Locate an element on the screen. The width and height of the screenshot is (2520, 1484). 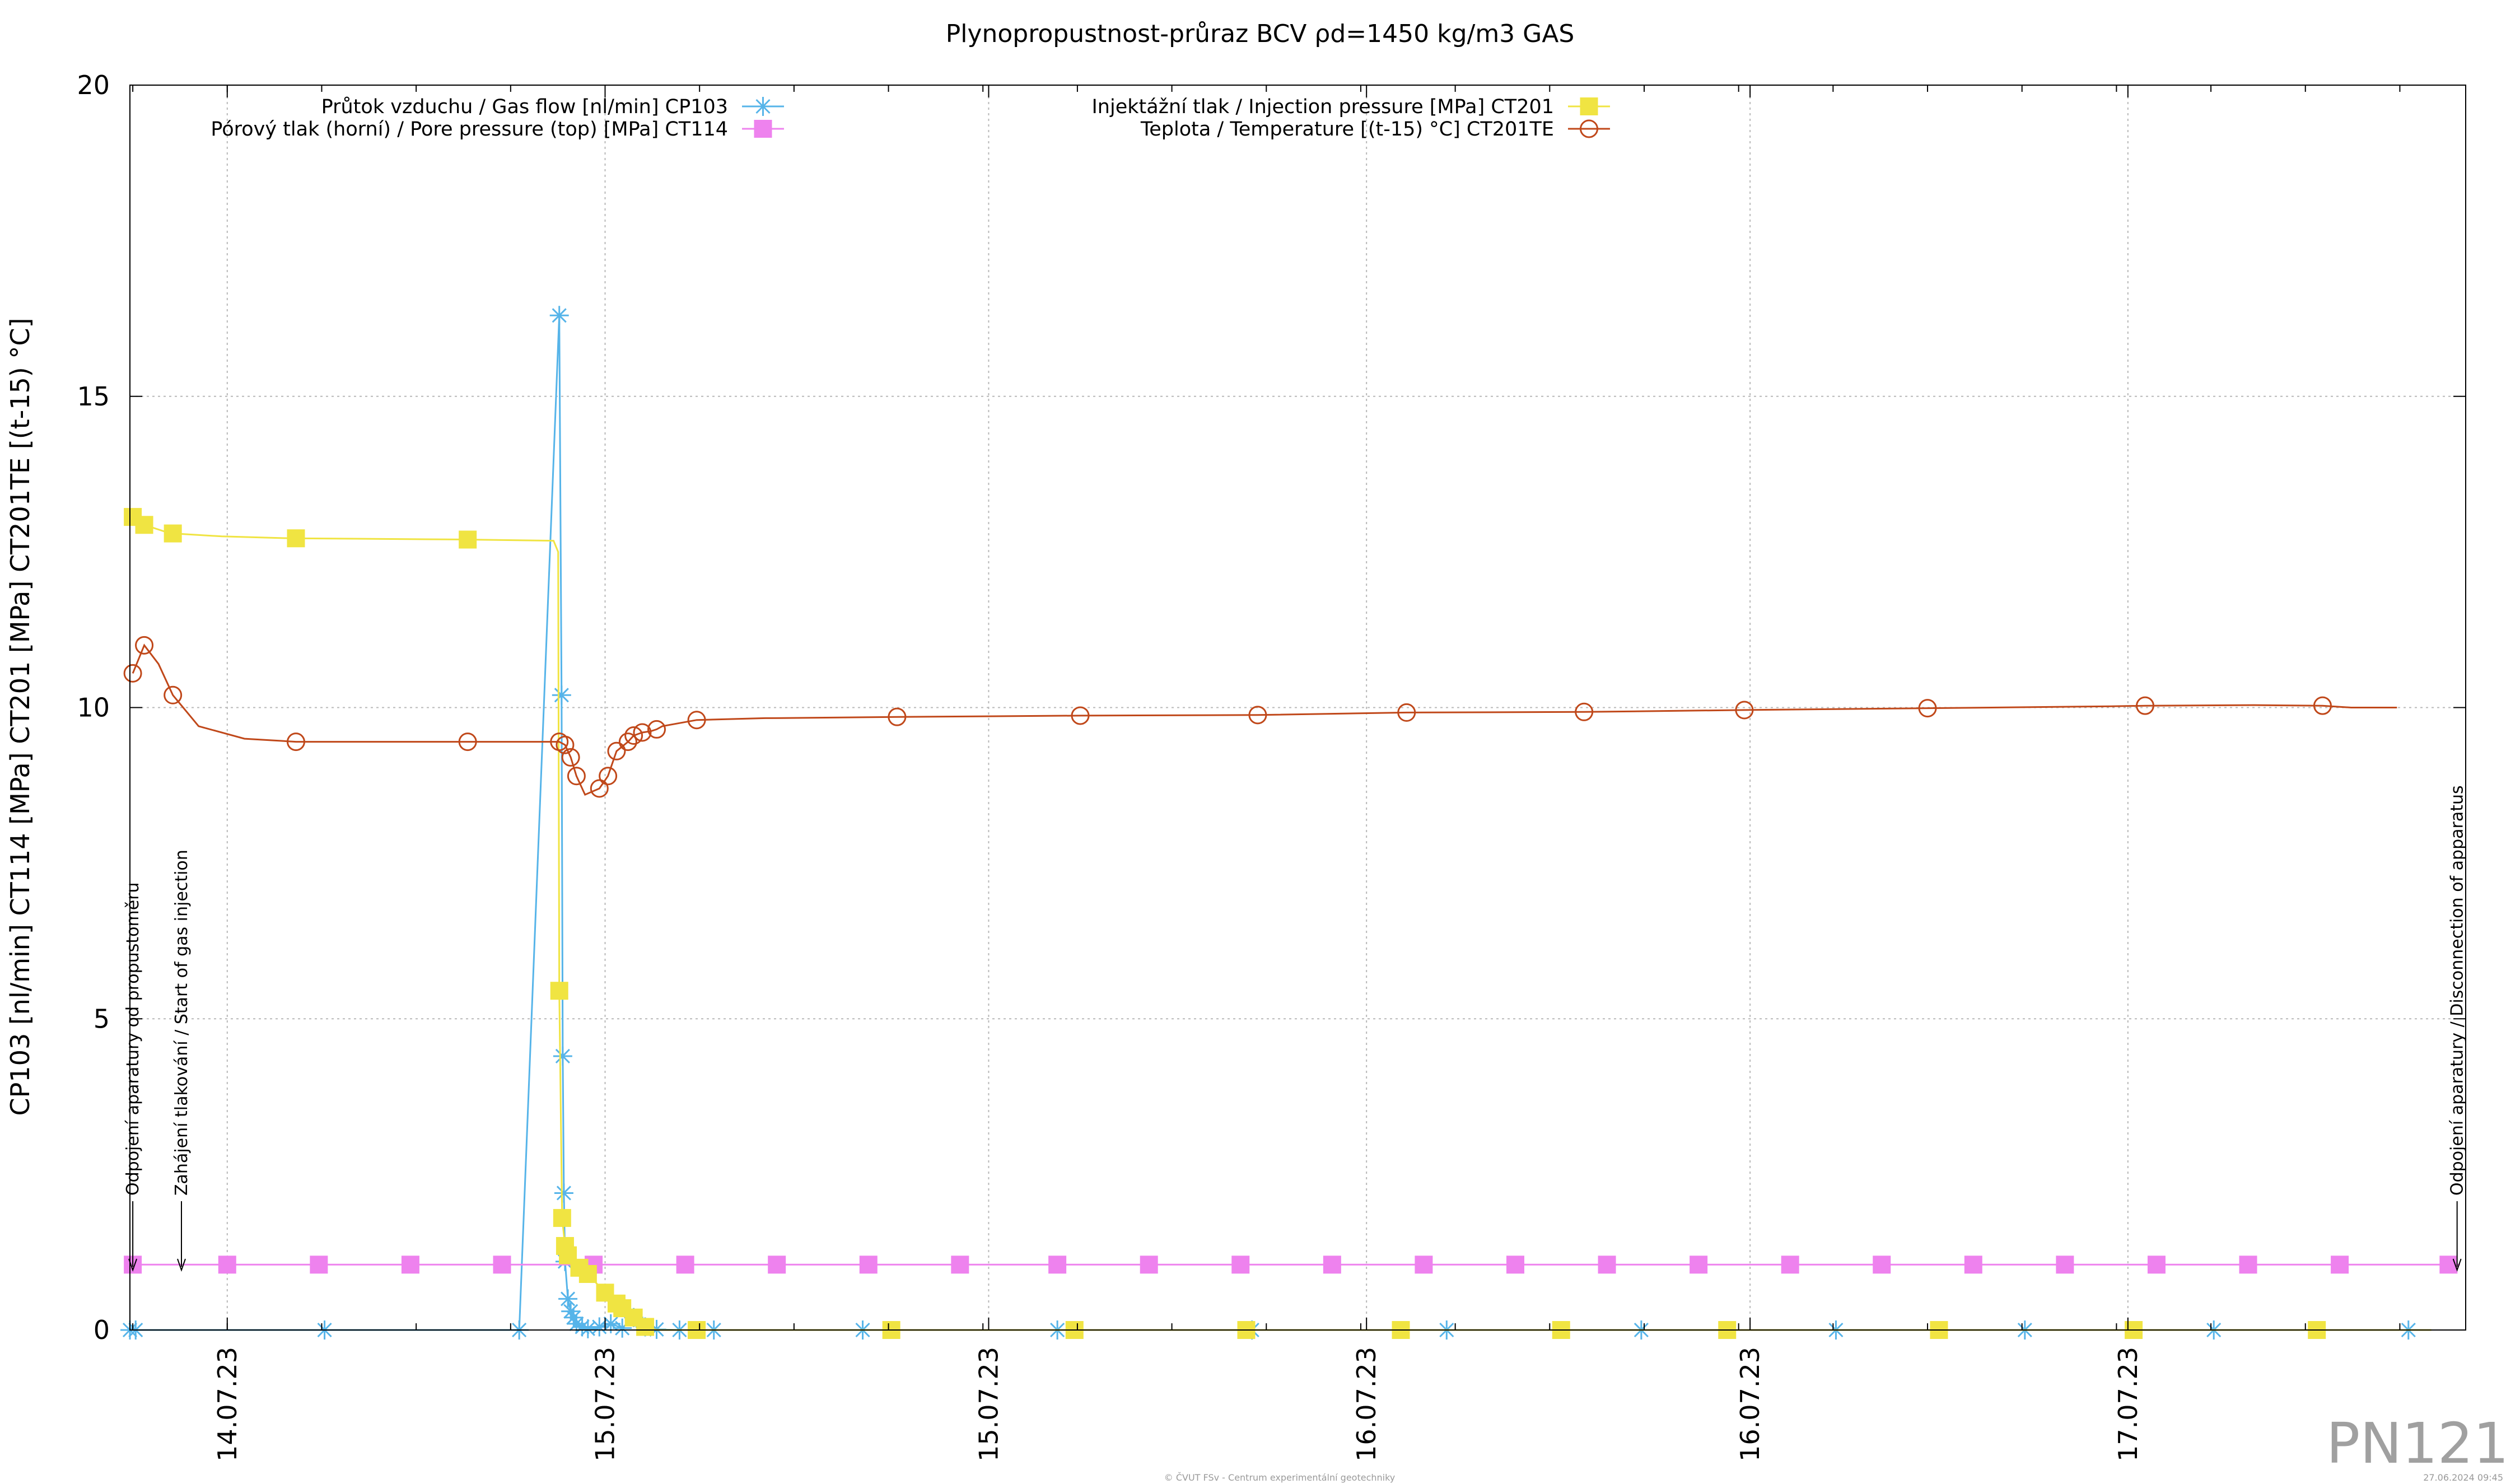
annotation-text: Odpojení aparatury od propustoměru is located at coordinates (133, 1039).